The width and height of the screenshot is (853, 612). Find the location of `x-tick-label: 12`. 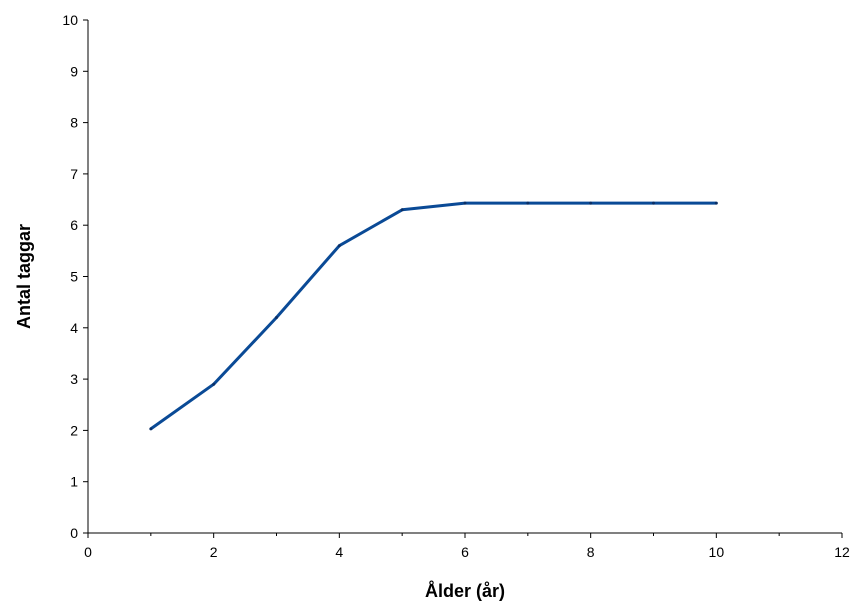

x-tick-label: 12 is located at coordinates (842, 552).